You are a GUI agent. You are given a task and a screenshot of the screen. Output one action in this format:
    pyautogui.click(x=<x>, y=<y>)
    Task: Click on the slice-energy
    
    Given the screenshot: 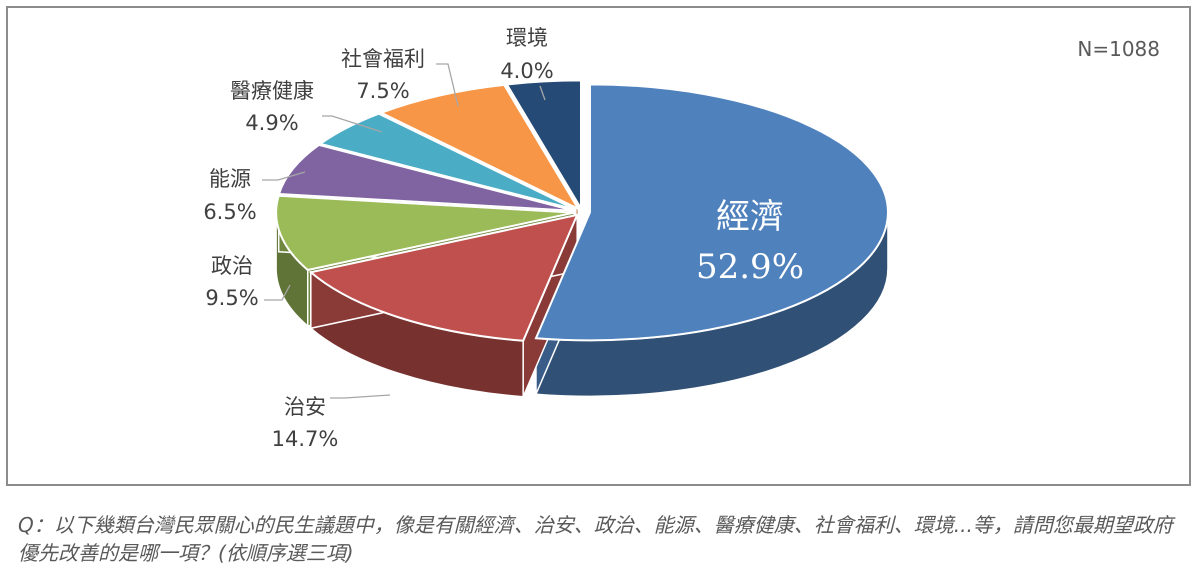 What is the action you would take?
    pyautogui.click(x=426, y=177)
    